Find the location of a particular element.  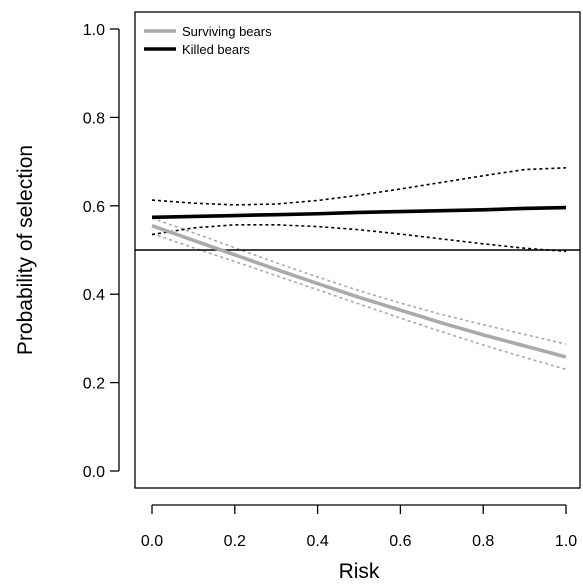

x-axis-title: Risk is located at coordinates (359, 571).